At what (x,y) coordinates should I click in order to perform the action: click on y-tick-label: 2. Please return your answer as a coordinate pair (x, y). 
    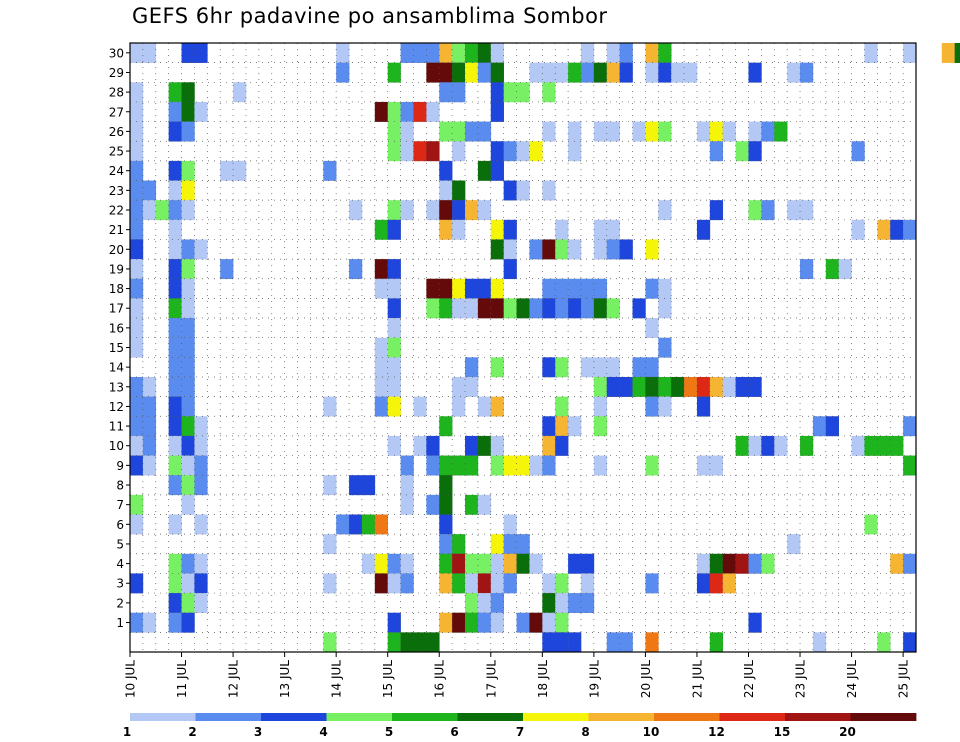
    Looking at the image, I should click on (120, 603).